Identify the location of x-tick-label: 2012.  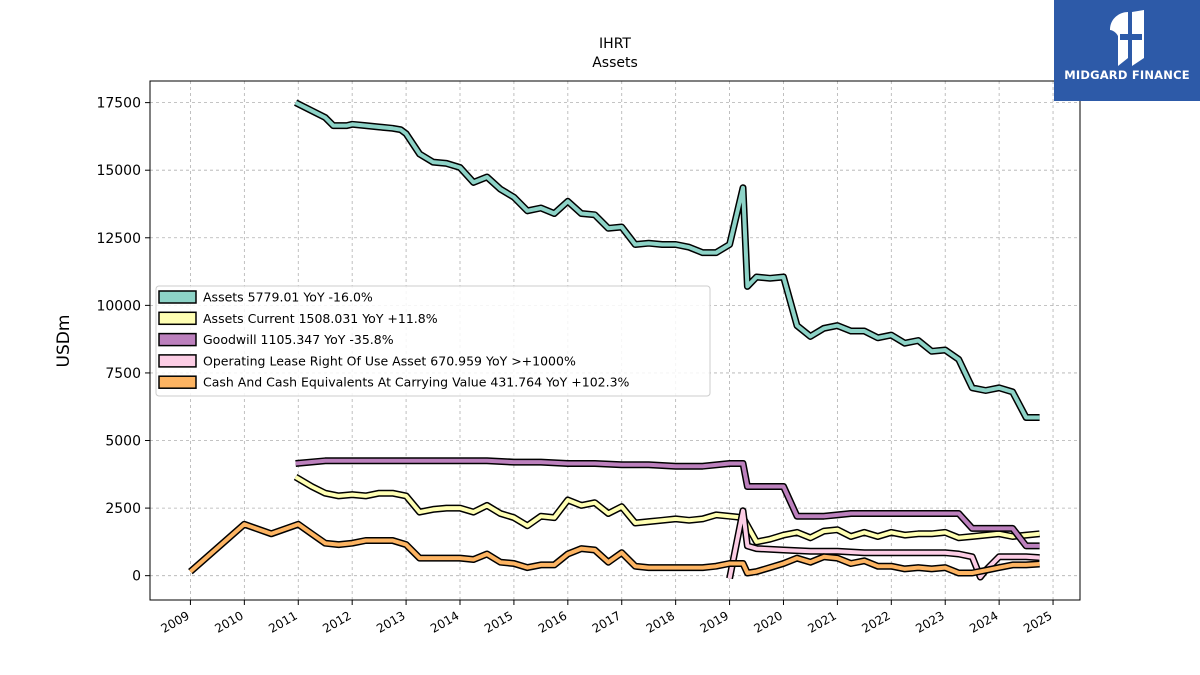
(336, 621).